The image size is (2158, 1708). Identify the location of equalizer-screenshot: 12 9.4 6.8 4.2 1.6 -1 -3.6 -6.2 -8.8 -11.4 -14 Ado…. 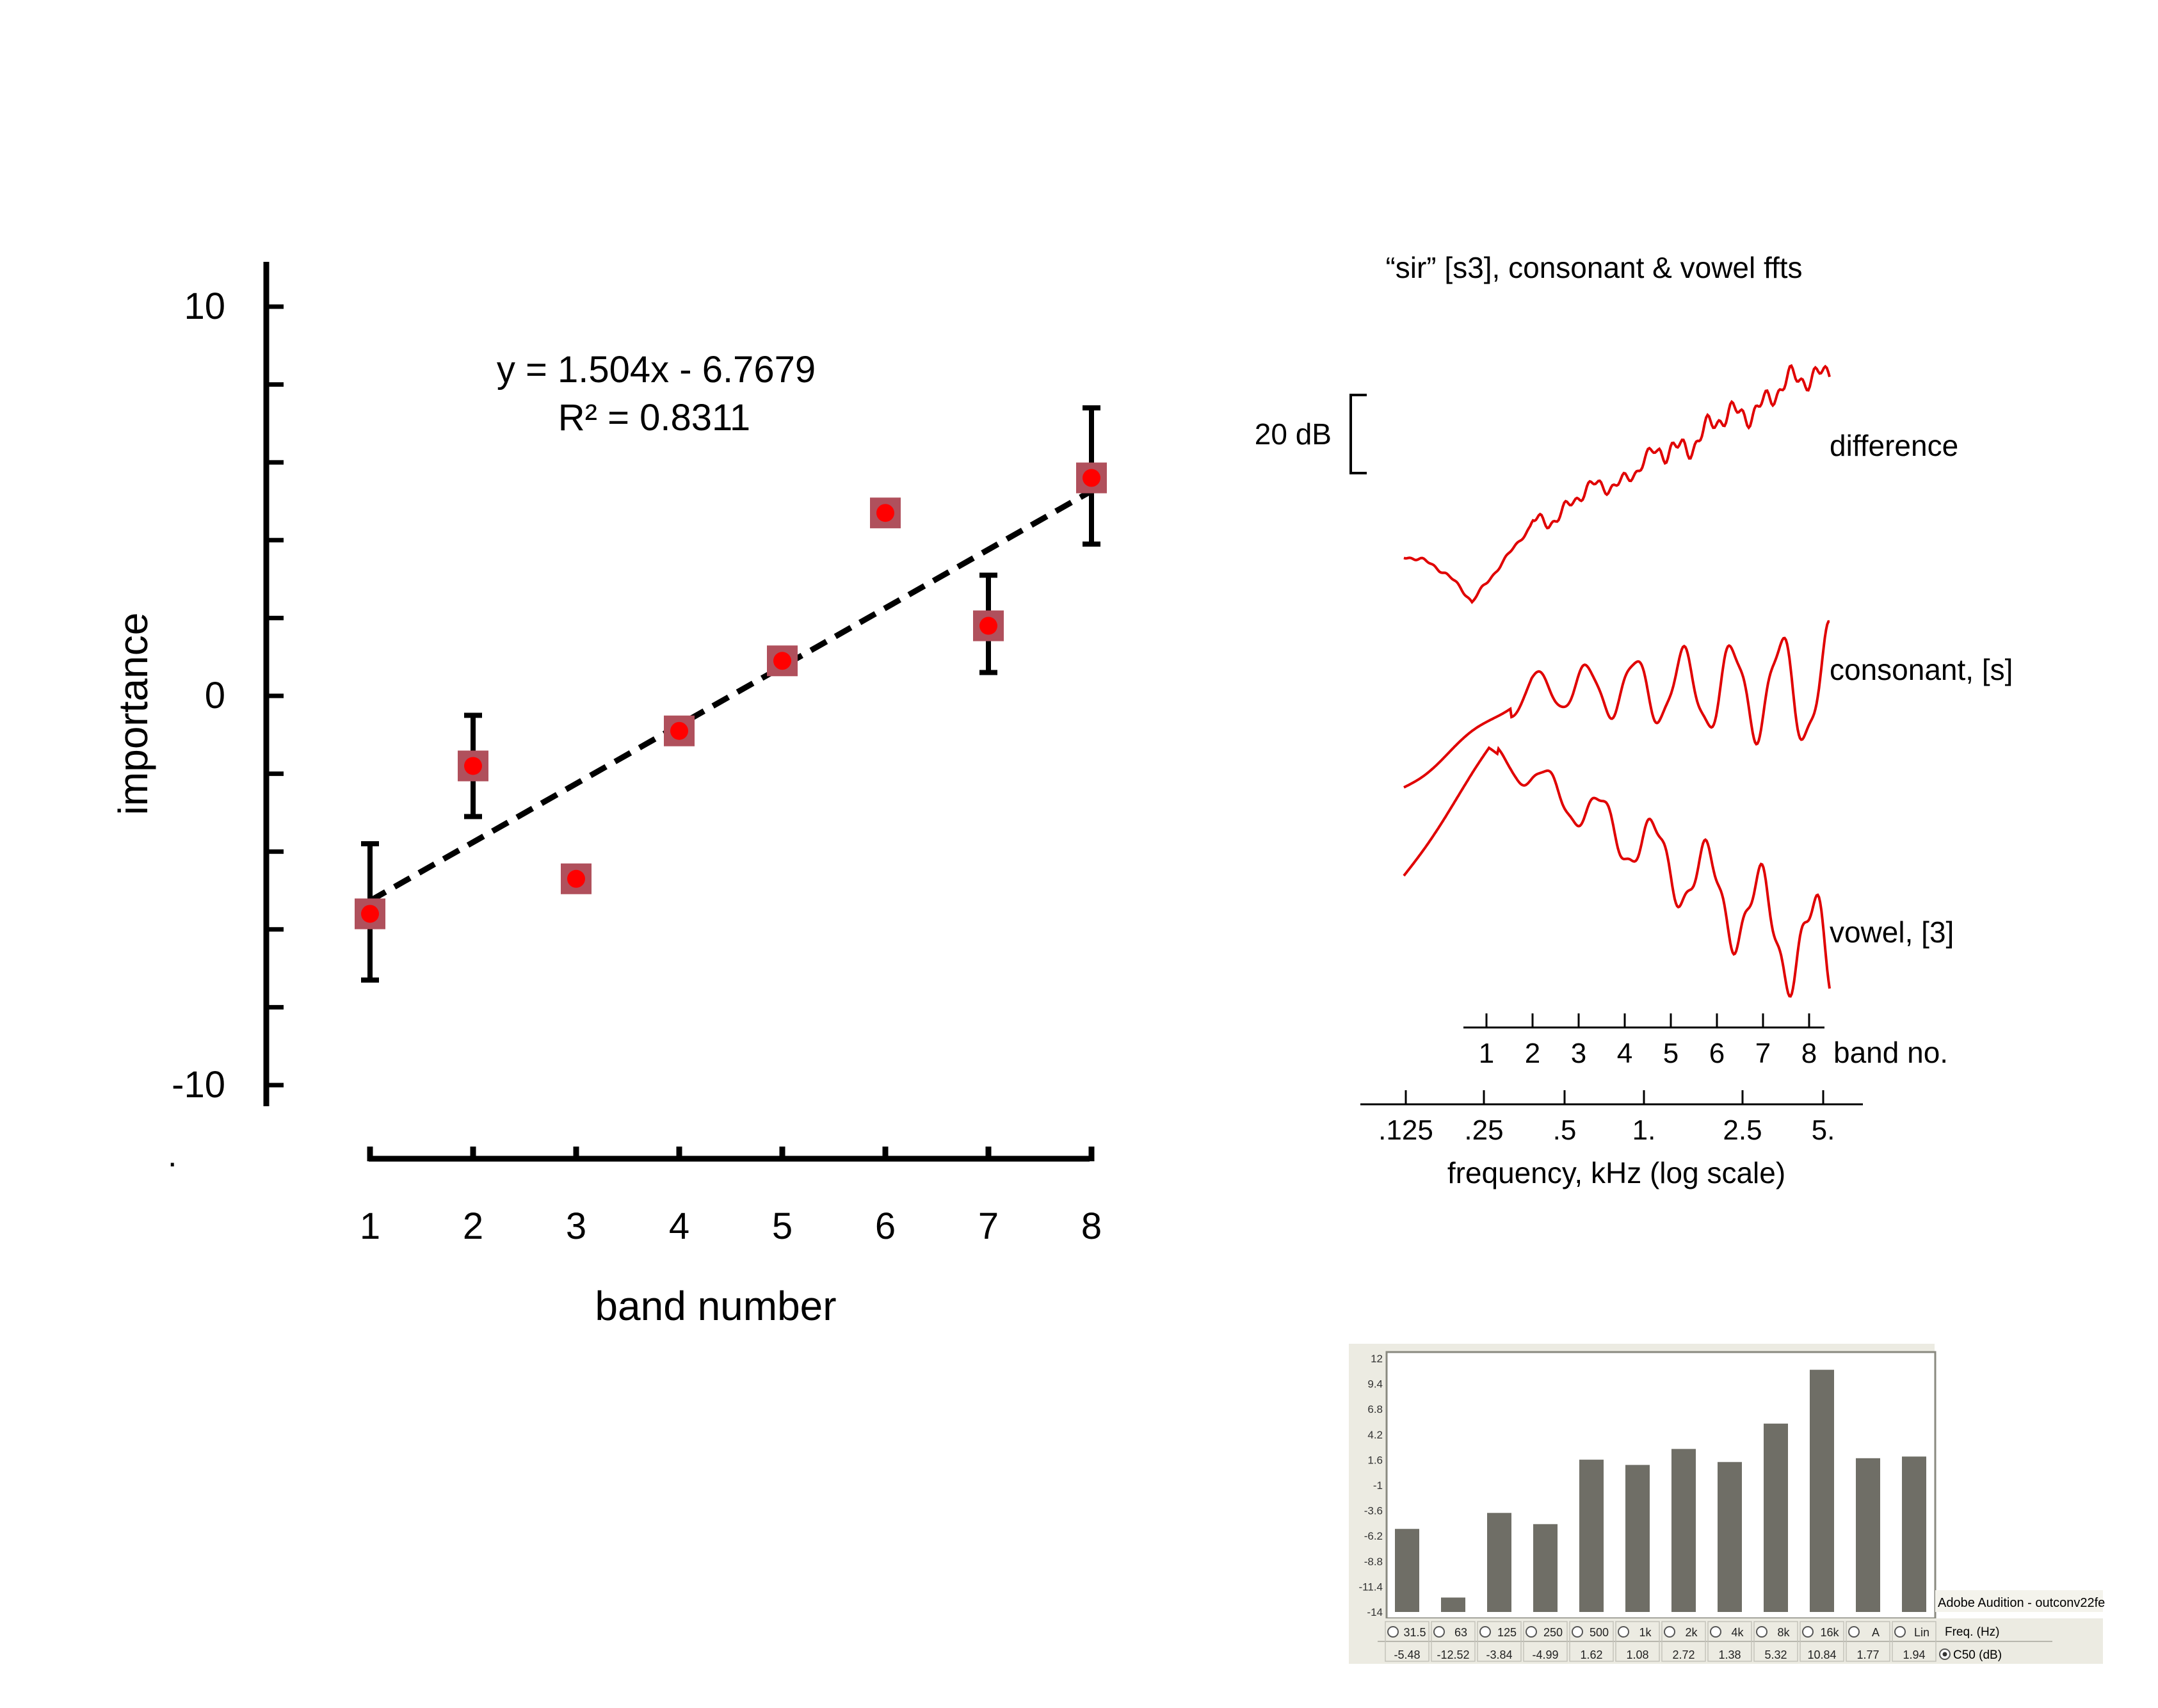
(1727, 1504).